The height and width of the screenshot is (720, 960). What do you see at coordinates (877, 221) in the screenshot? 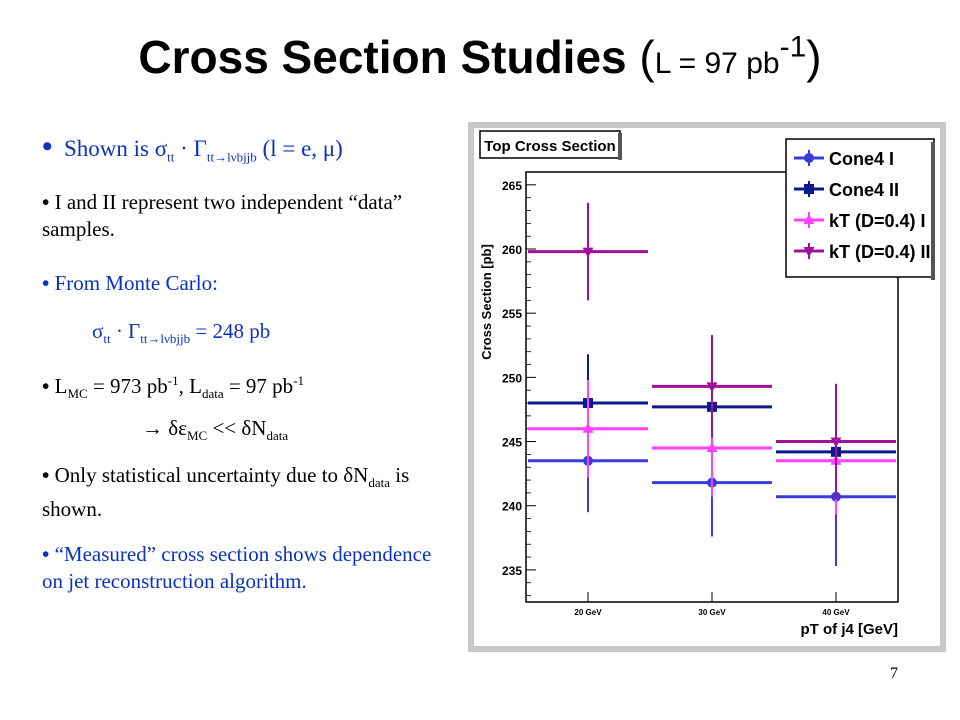
I see `legend-label-kt-d-0-4-i: kT (D=0.4) I` at bounding box center [877, 221].